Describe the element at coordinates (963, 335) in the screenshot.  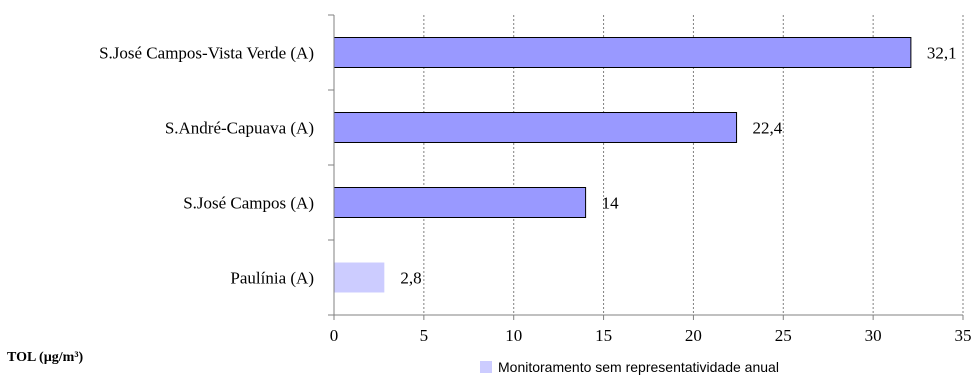
I see `x-tick-label: 35` at that location.